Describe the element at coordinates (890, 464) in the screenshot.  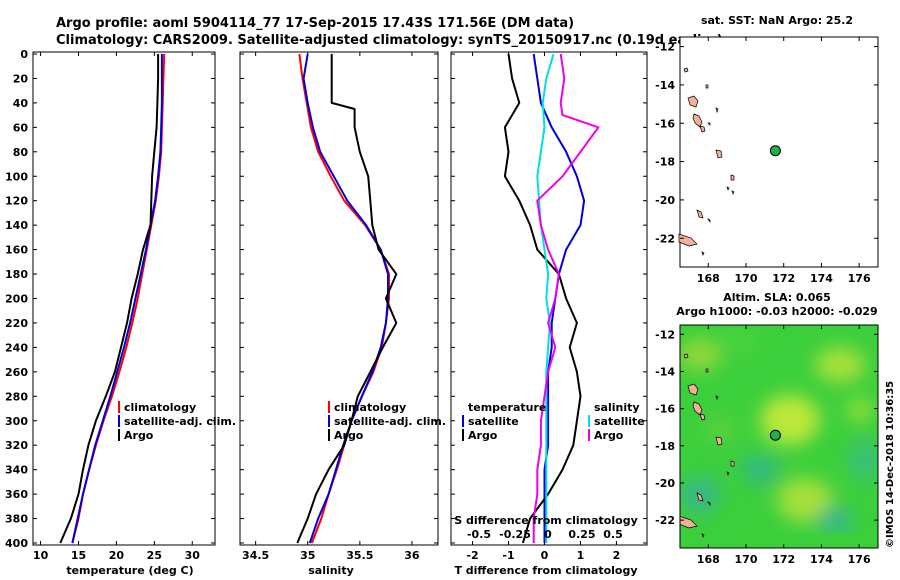
I see `imos-credit: ©IMOS 14-Dec-2018 10:36:35` at that location.